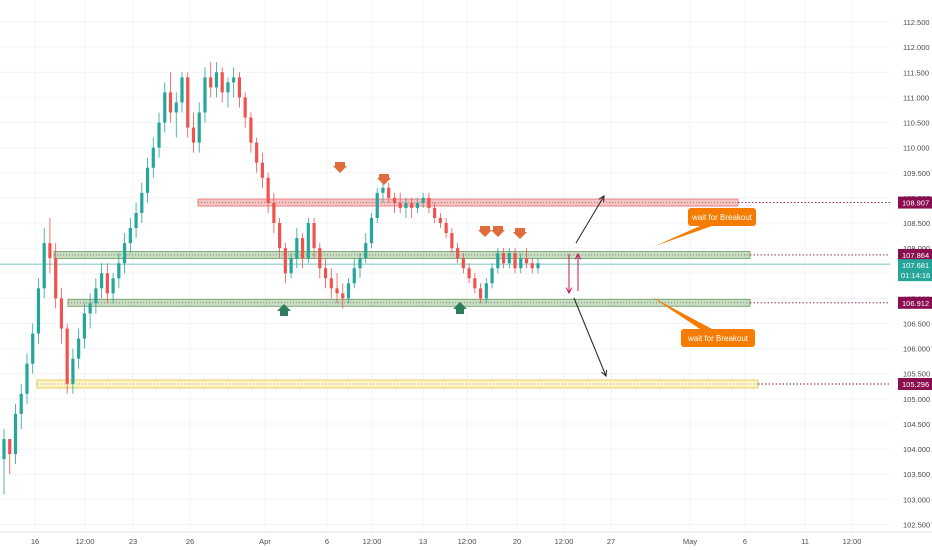 This screenshot has width=932, height=550. What do you see at coordinates (601, 199) in the screenshot?
I see `projection-arrow-up-head` at bounding box center [601, 199].